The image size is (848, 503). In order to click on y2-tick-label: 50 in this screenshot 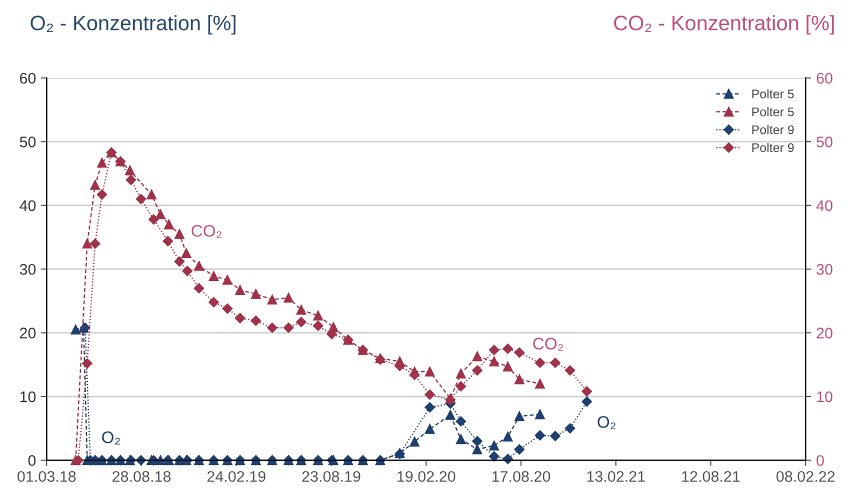, I will do `click(824, 142)`.